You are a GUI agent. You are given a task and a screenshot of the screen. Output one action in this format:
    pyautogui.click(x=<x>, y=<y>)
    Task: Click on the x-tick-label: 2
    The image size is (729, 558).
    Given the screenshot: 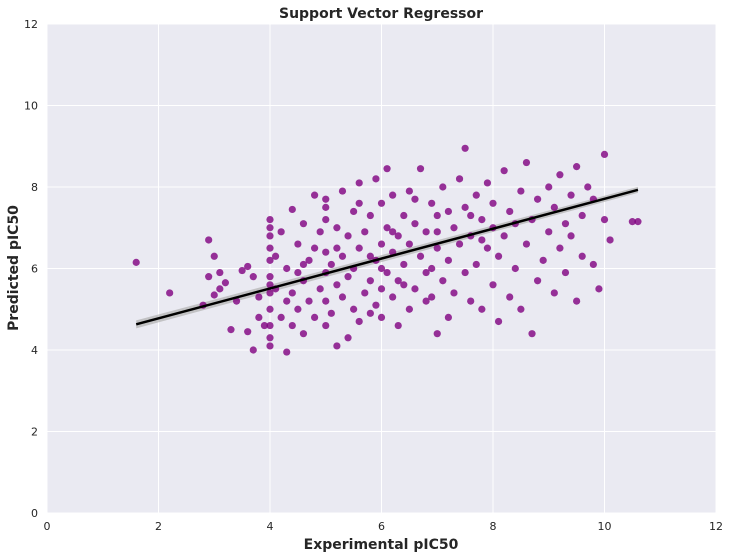 What is the action you would take?
    pyautogui.click(x=158, y=526)
    